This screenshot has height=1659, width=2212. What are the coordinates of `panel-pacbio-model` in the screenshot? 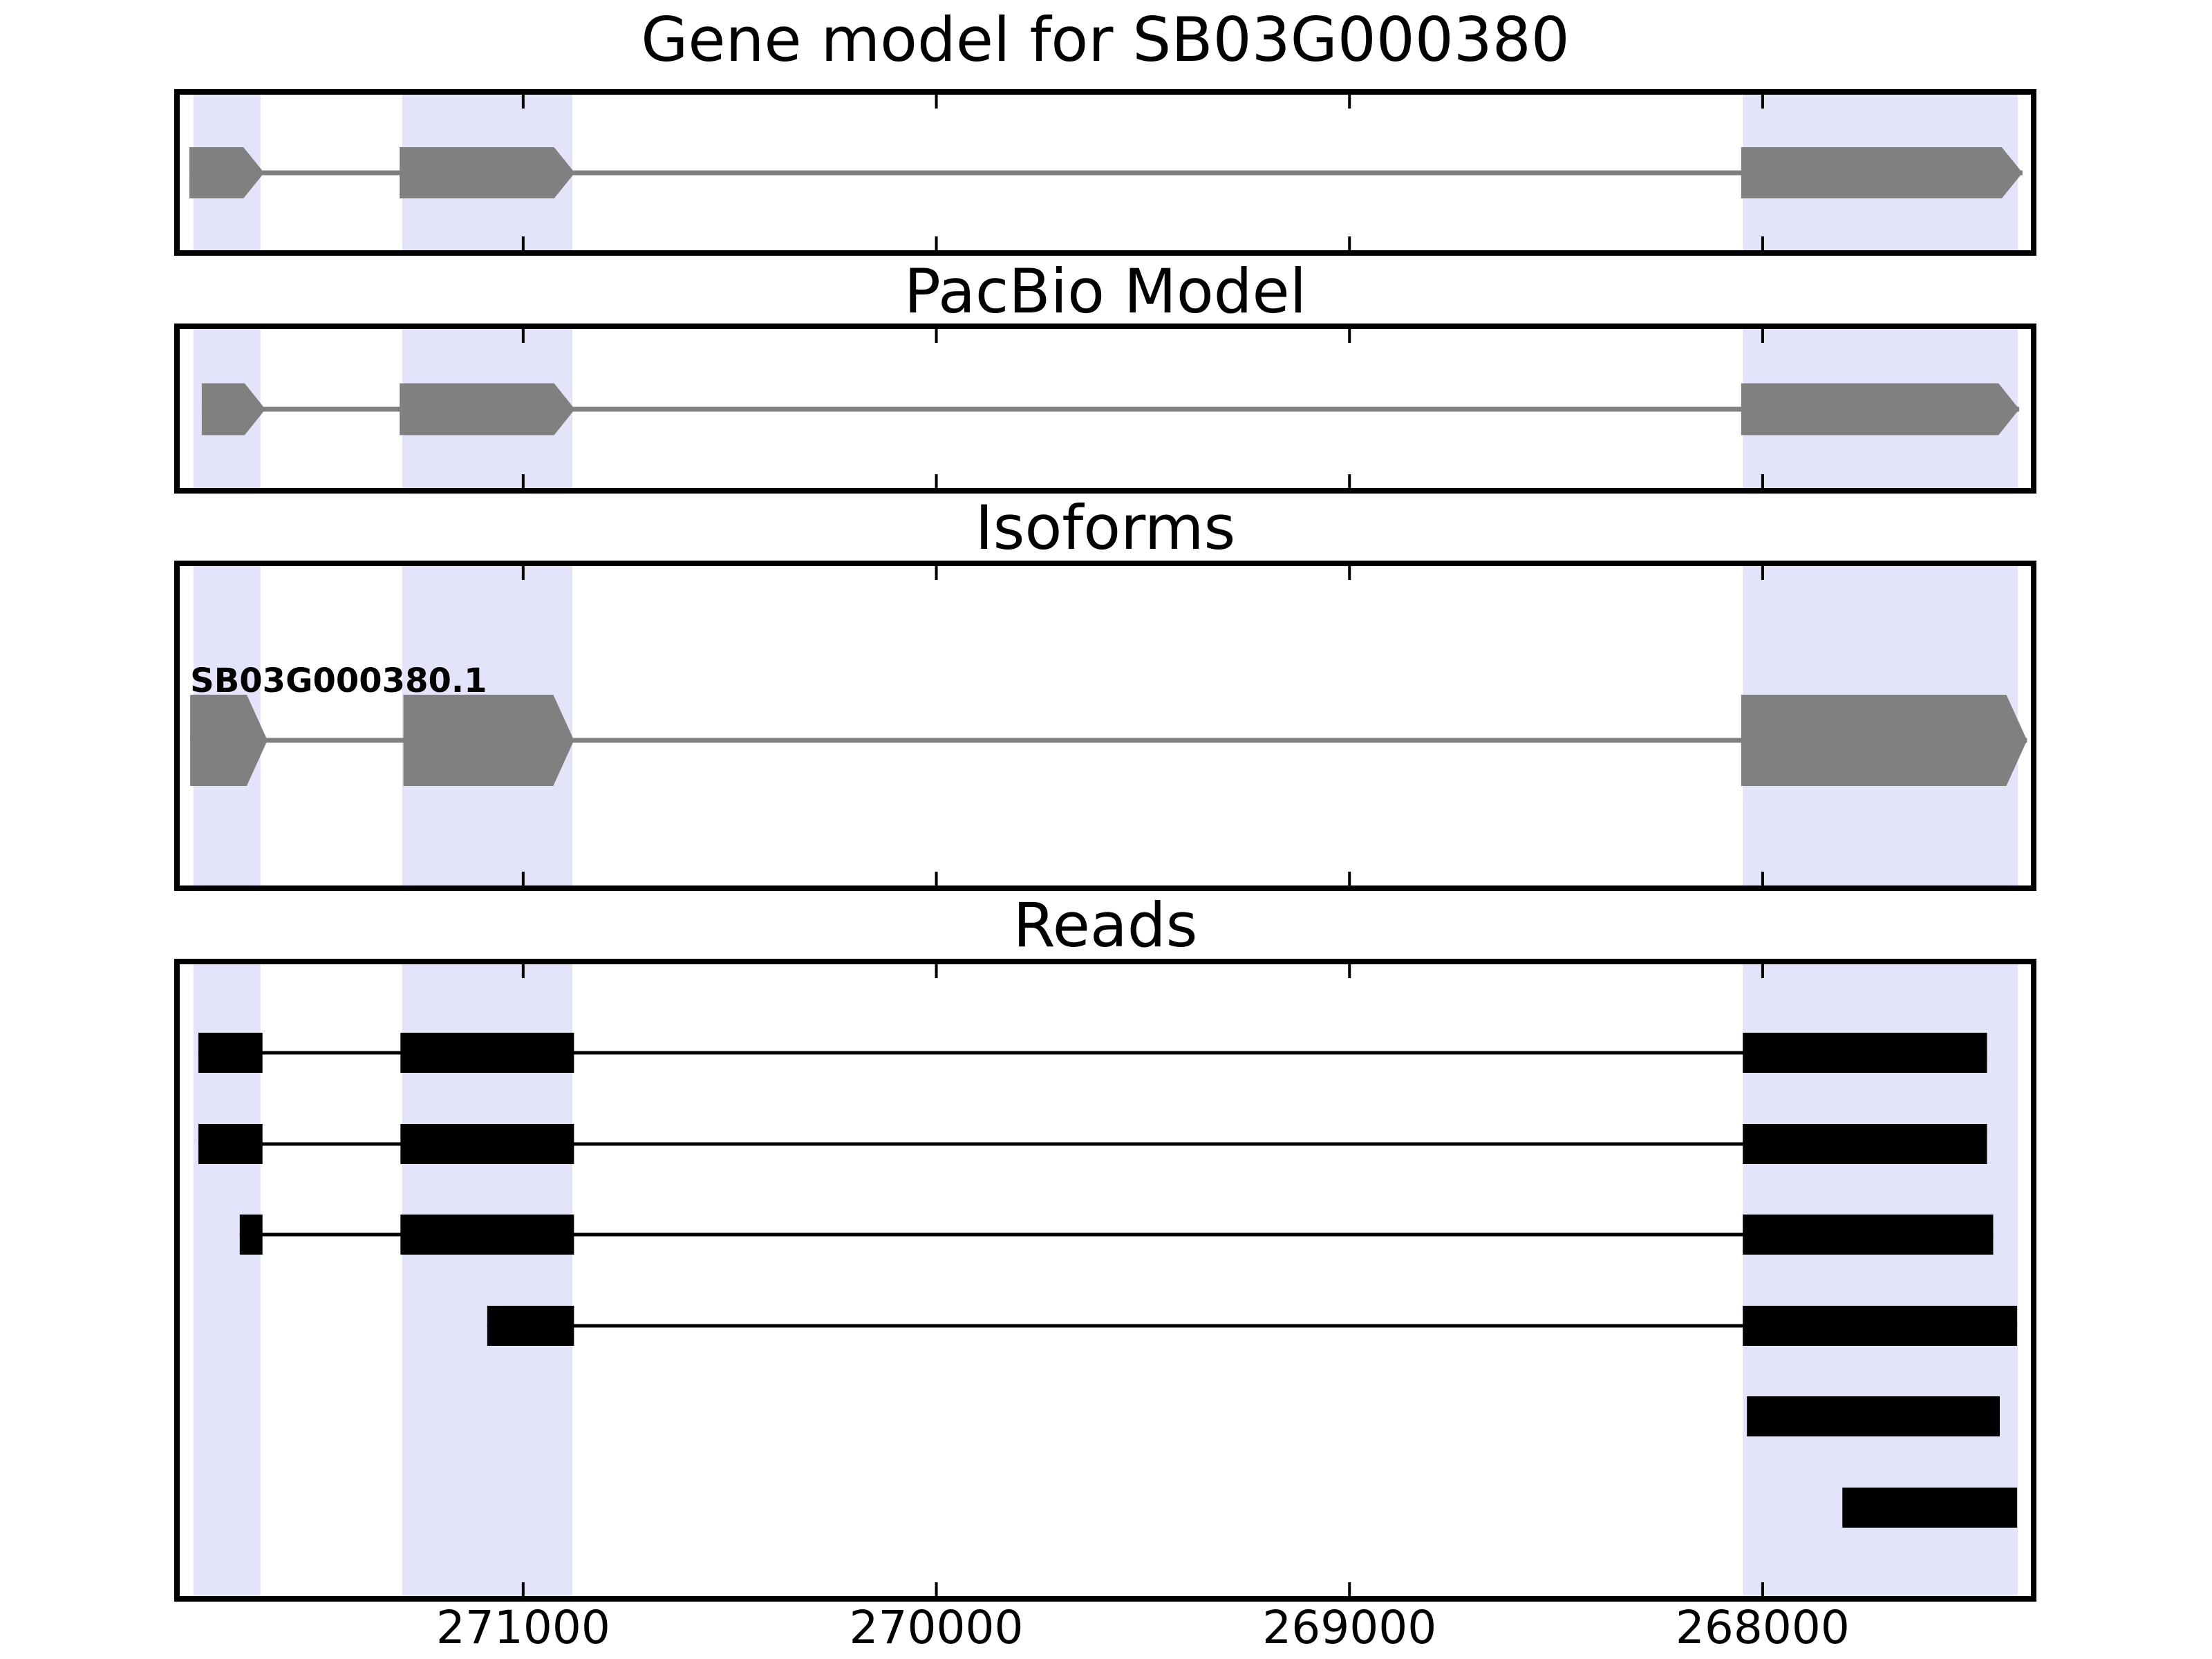 It's located at (1105, 409).